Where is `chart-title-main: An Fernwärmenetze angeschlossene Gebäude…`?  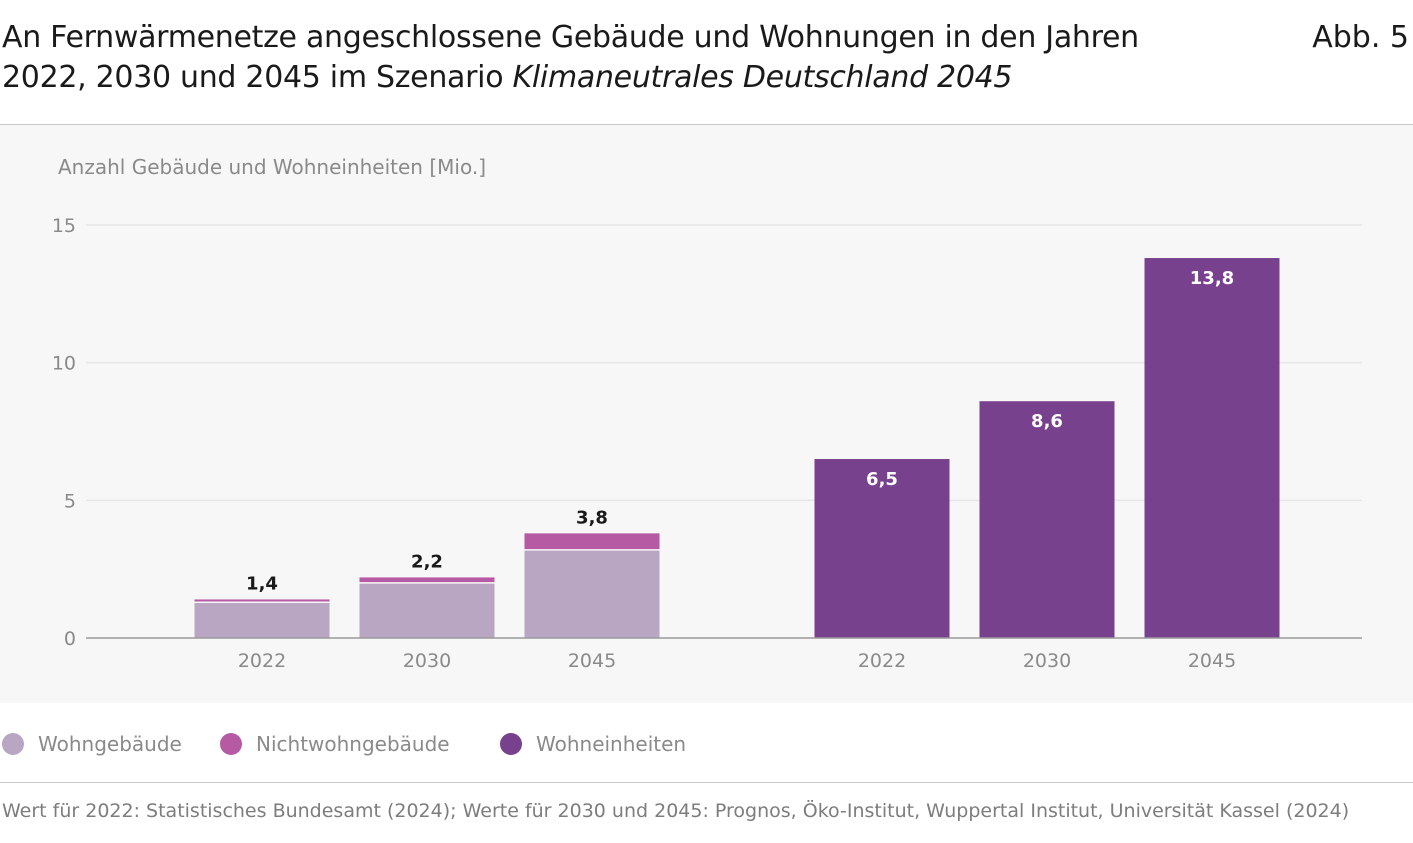
chart-title-main: An Fernwärmenetze angeschlossene Gebäude… is located at coordinates (570, 57).